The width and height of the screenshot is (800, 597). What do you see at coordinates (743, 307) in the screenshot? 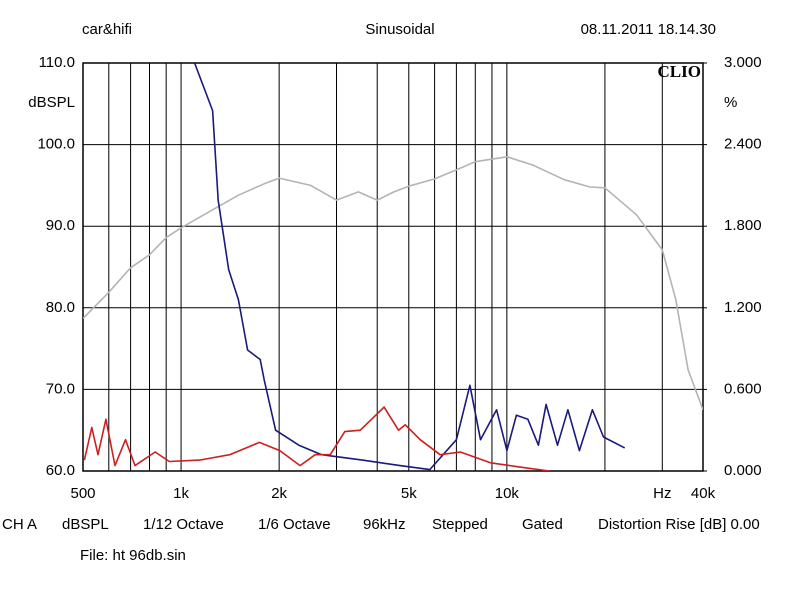
I see `y2-tick-label: 1.200` at bounding box center [743, 307].